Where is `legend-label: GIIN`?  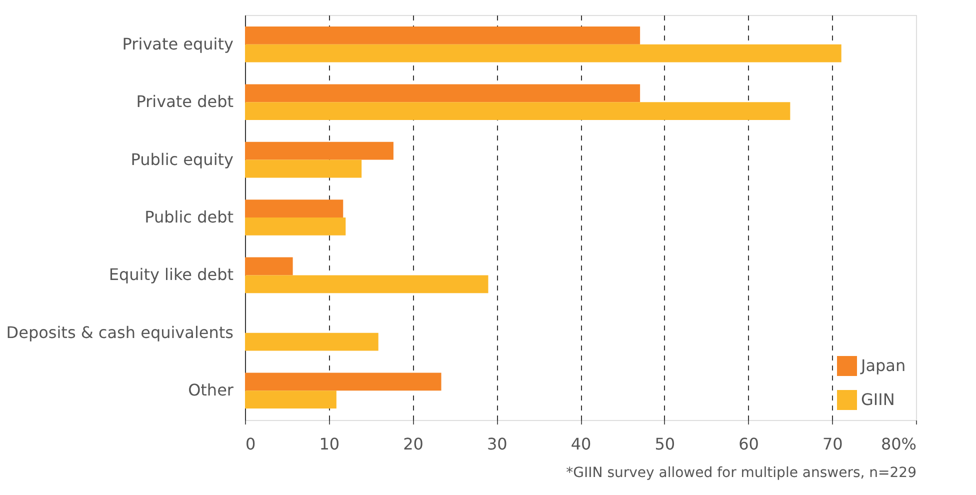
legend-label: GIIN is located at coordinates (878, 399).